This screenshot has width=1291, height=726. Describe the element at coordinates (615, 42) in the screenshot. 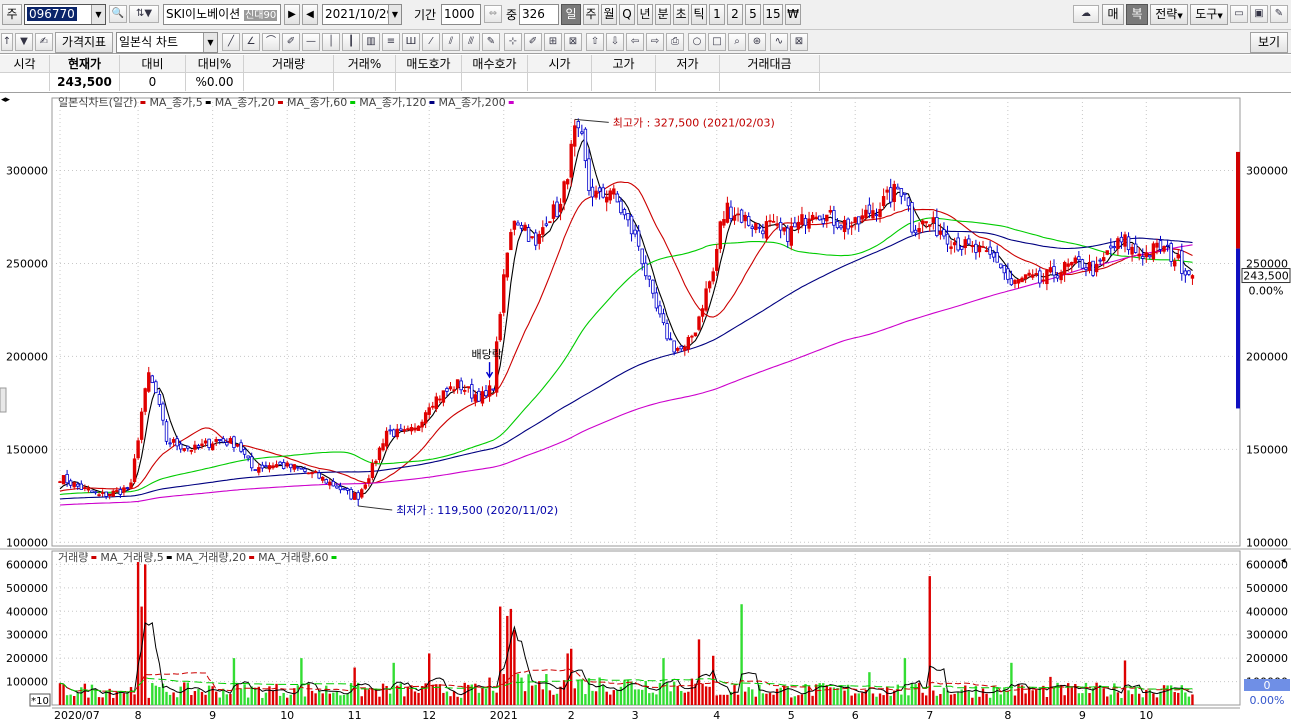

I see `arrow-down-icon: ⇩` at that location.